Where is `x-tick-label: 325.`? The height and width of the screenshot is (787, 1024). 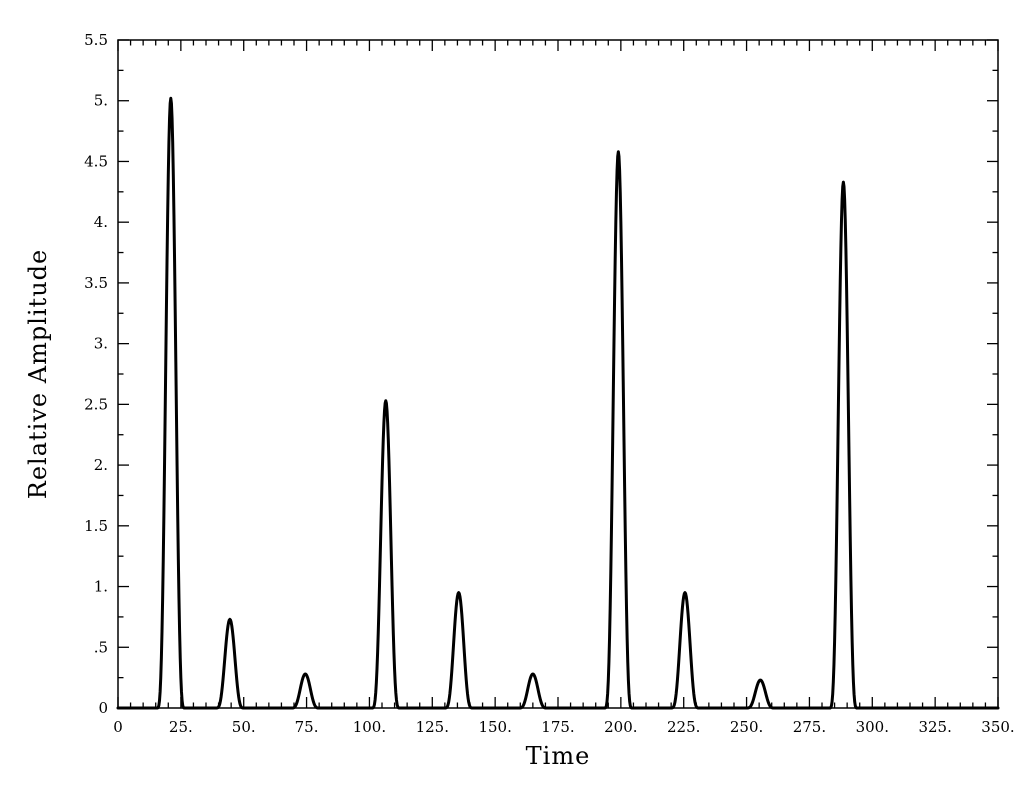 x-tick-label: 325. is located at coordinates (934, 727).